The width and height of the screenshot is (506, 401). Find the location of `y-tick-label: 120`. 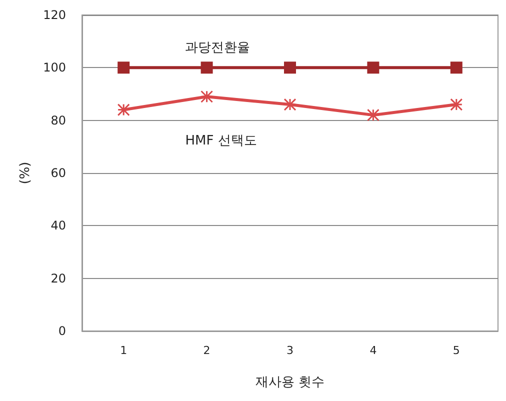

y-tick-label: 120 is located at coordinates (54, 15).